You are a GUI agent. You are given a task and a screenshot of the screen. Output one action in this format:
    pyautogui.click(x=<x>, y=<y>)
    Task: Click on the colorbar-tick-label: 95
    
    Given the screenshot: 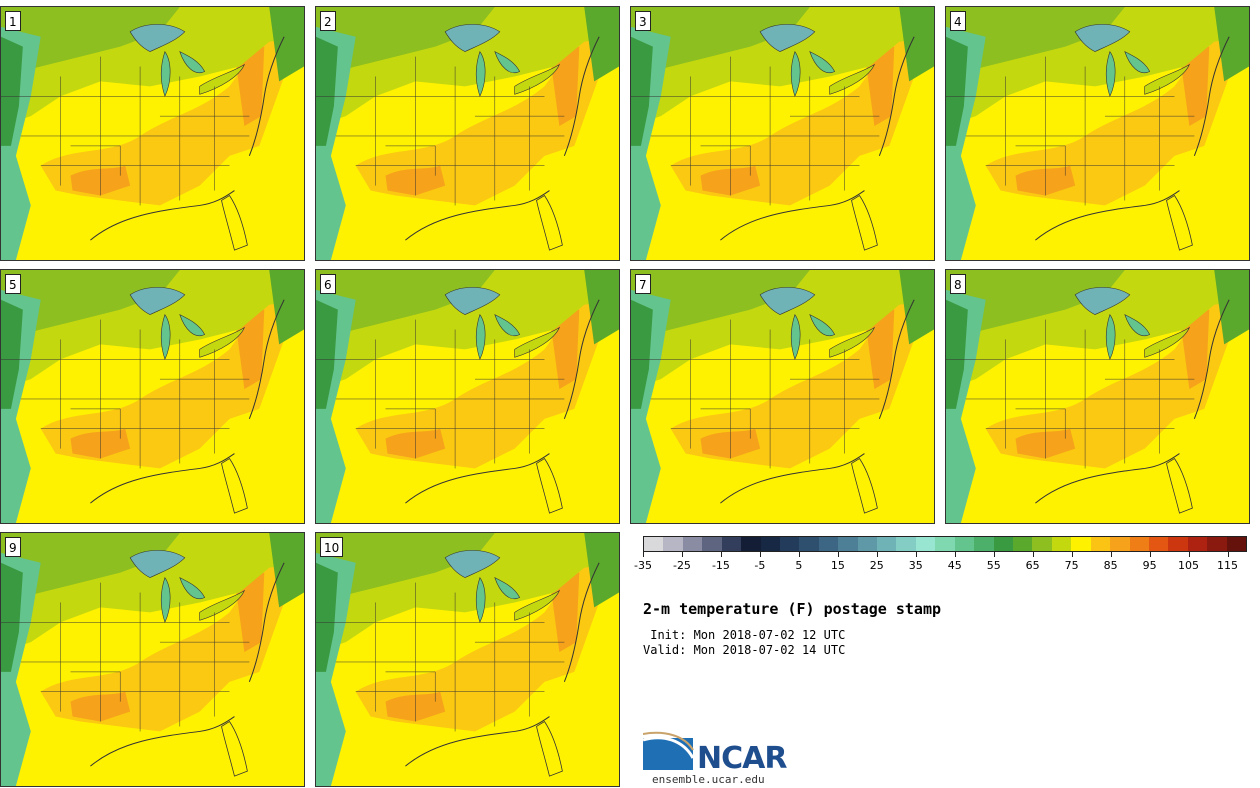 What is the action you would take?
    pyautogui.click(x=1149, y=565)
    